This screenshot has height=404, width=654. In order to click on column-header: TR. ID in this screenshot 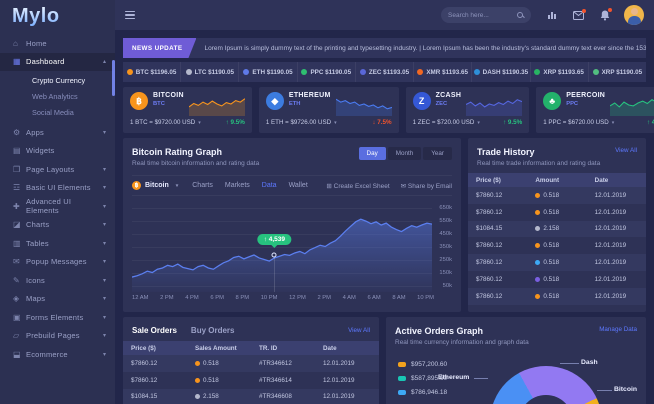, I will do `click(283, 348)`.